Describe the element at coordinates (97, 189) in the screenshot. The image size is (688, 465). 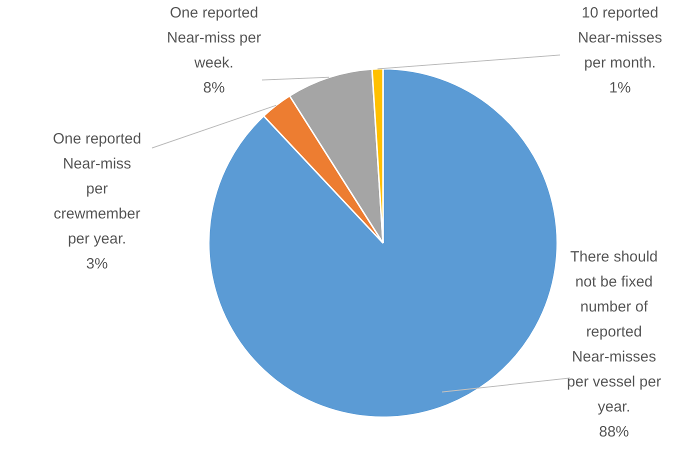
I see `slice-label: One reported Near-miss per crewmember per year.` at that location.